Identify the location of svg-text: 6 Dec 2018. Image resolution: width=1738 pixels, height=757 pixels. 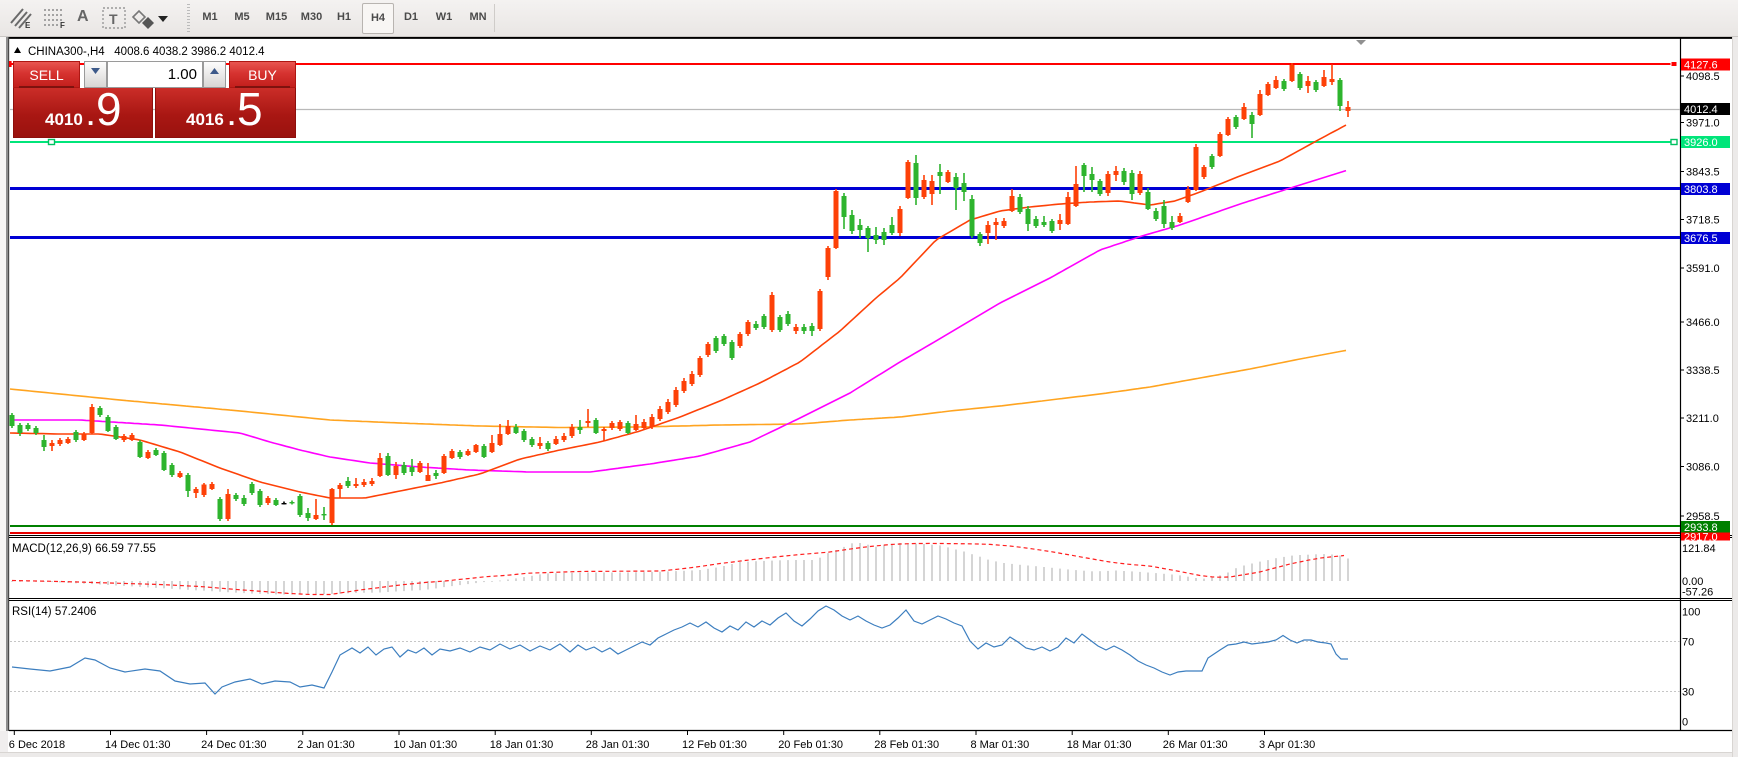
(37, 745).